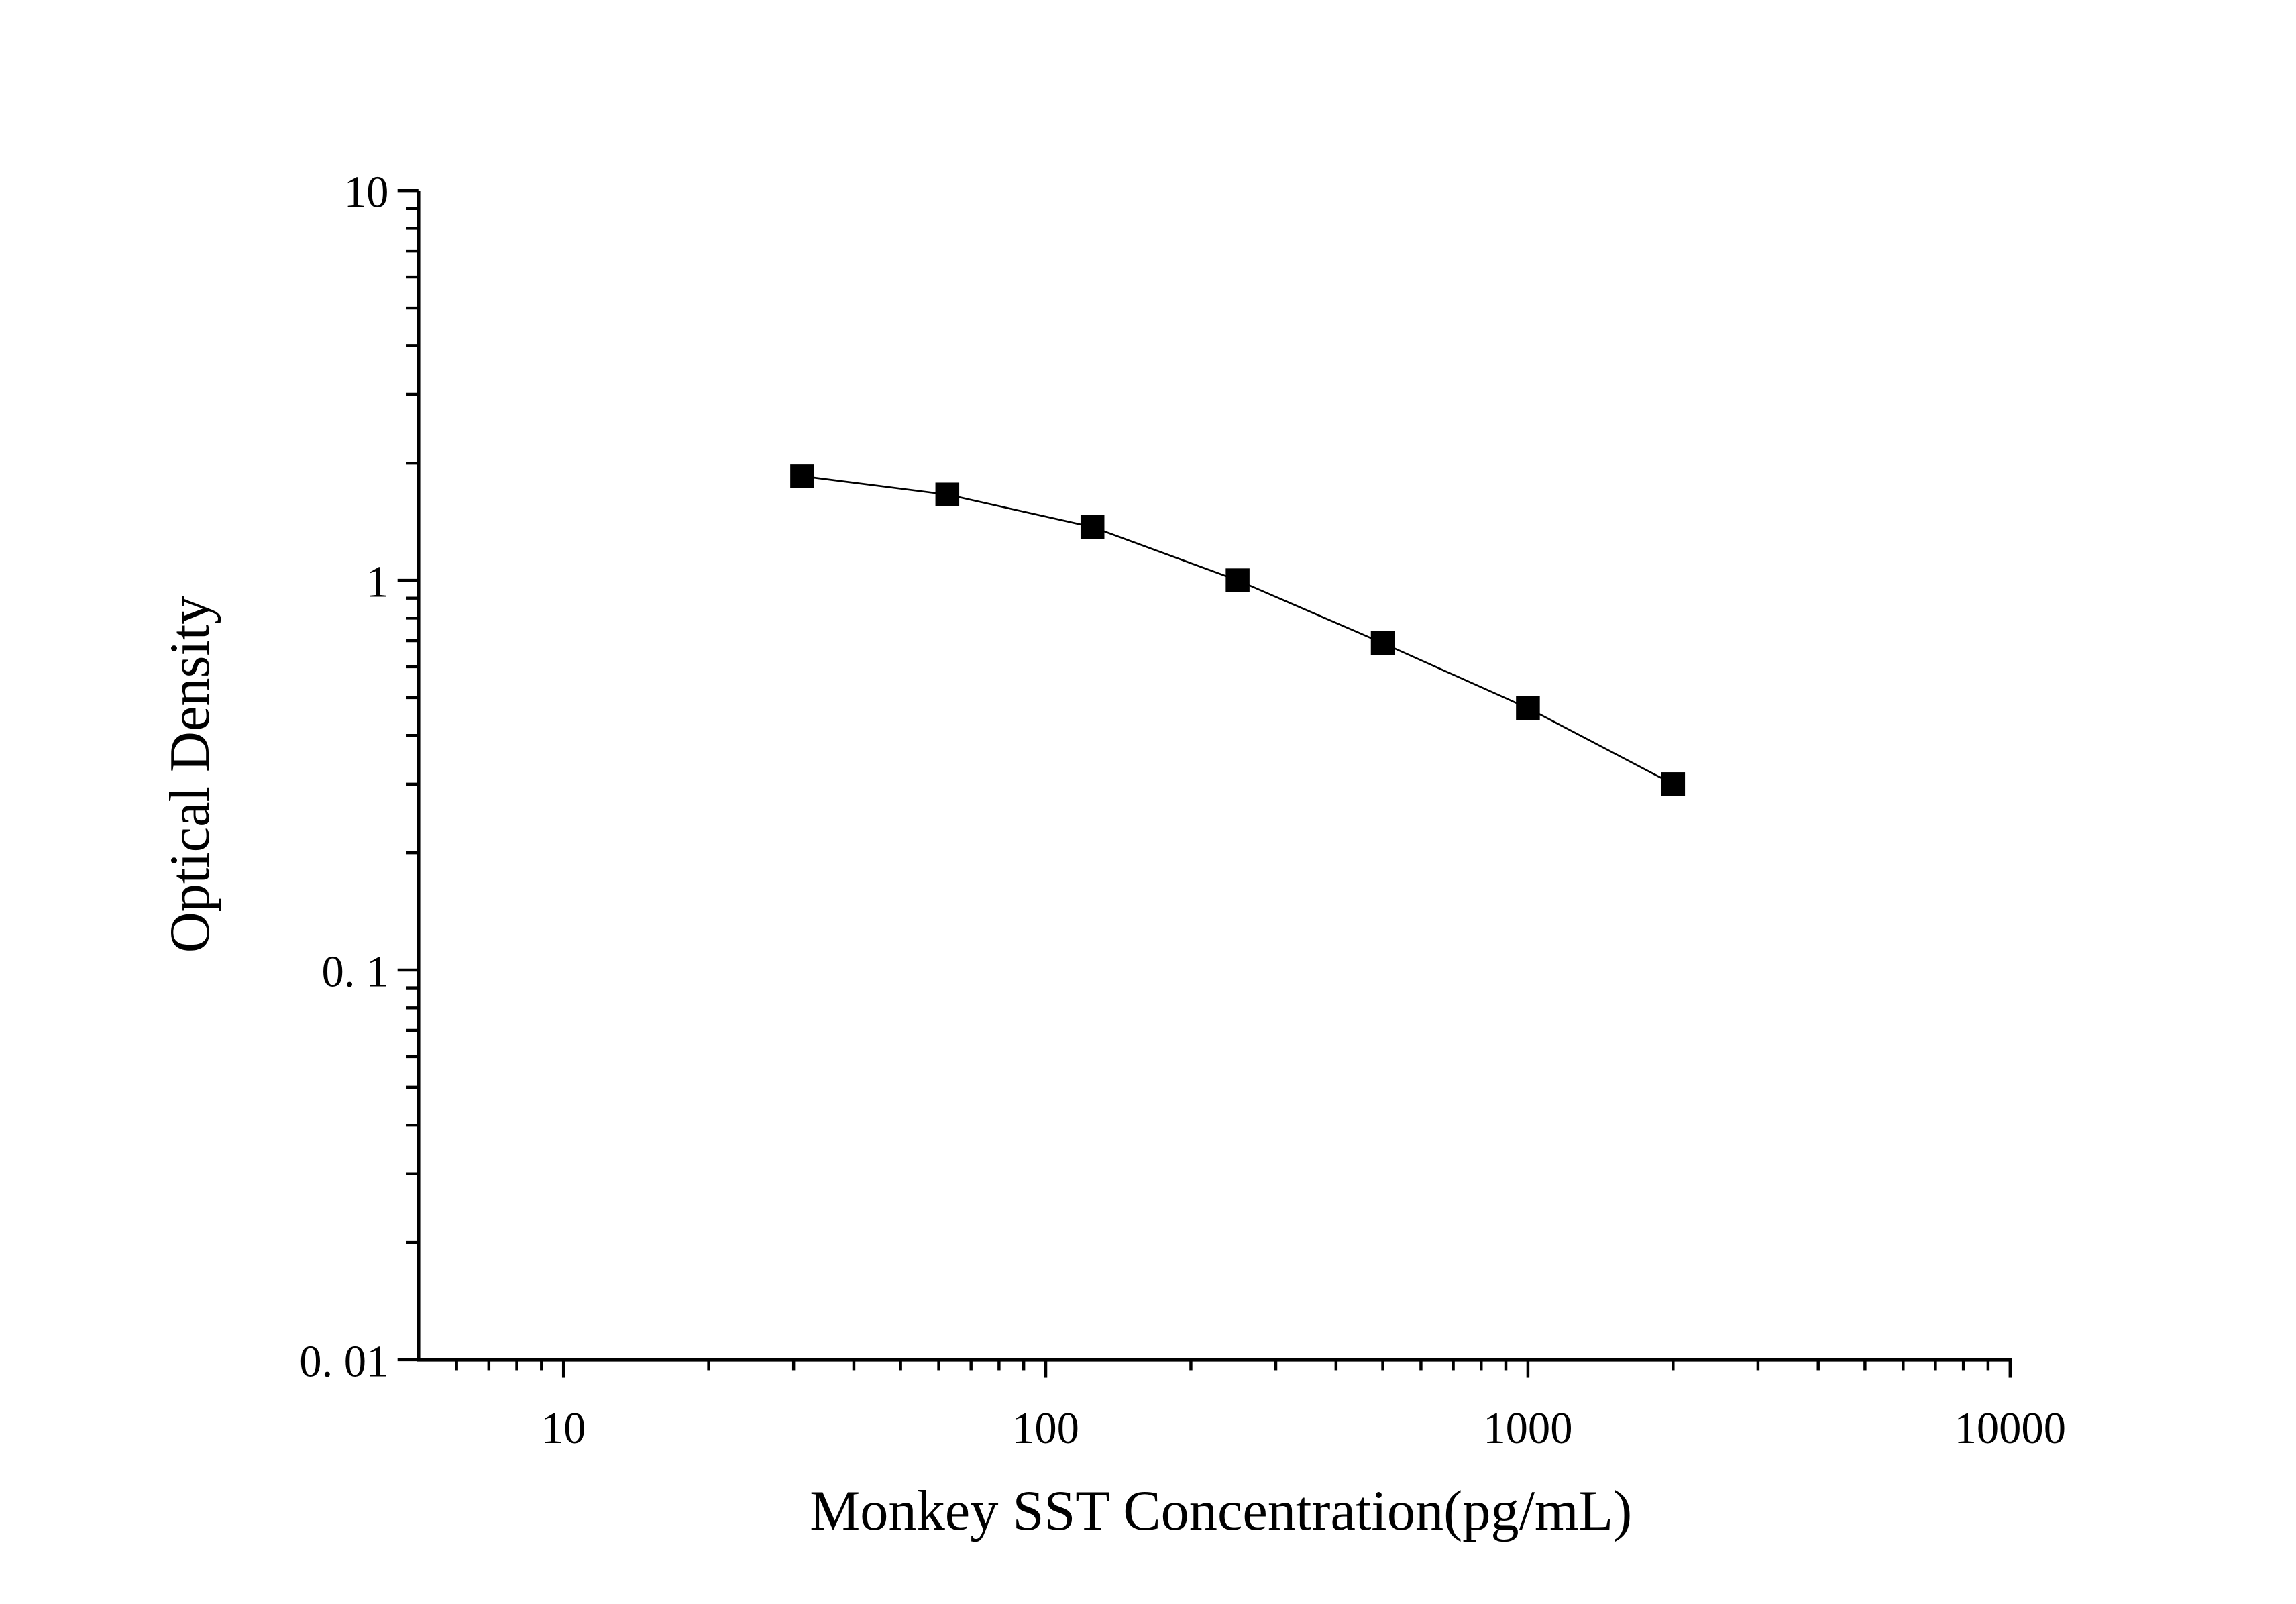 This screenshot has height=1604, width=2296. What do you see at coordinates (190, 774) in the screenshot?
I see `y-axis-title: Optical Density` at bounding box center [190, 774].